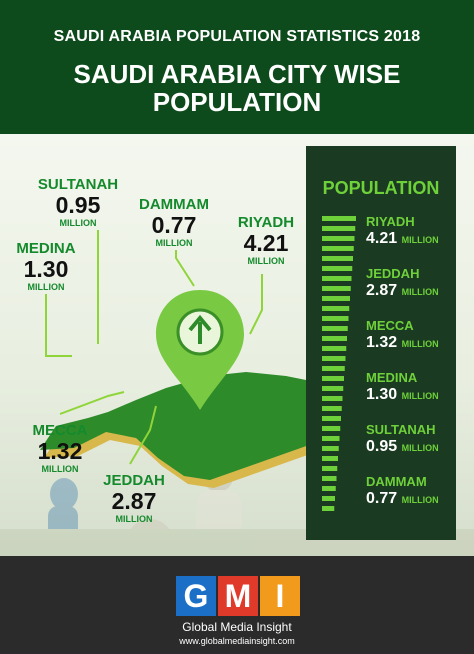  I want to click on logo-letter-g: G, so click(196, 596).